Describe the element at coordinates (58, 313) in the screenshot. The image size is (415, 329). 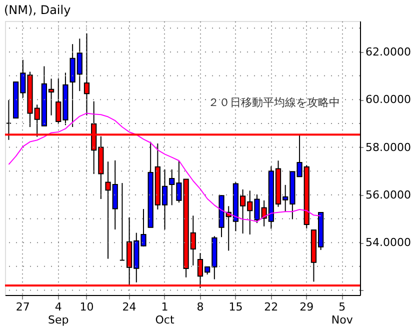
I see `x-tick-label: 4 Sep` at that location.